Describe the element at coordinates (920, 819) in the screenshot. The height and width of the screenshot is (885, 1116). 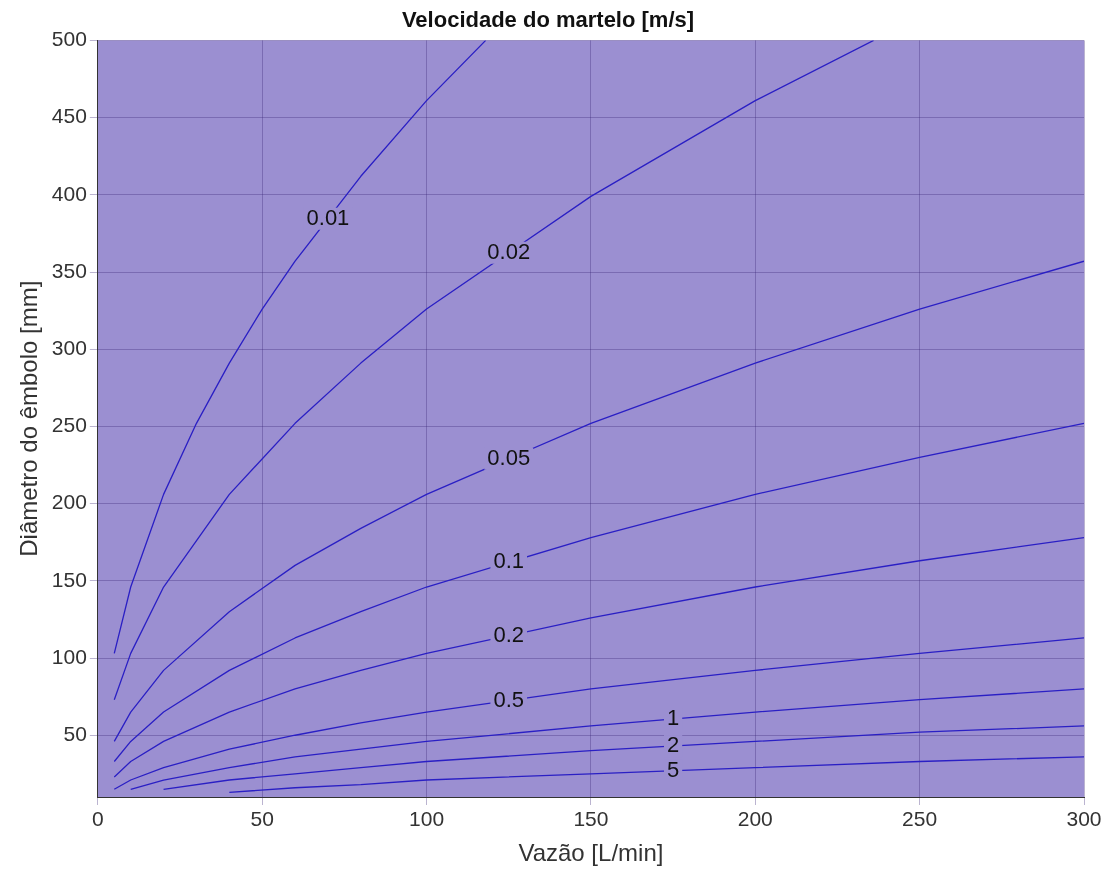
I see `x-tick-label: 250` at that location.